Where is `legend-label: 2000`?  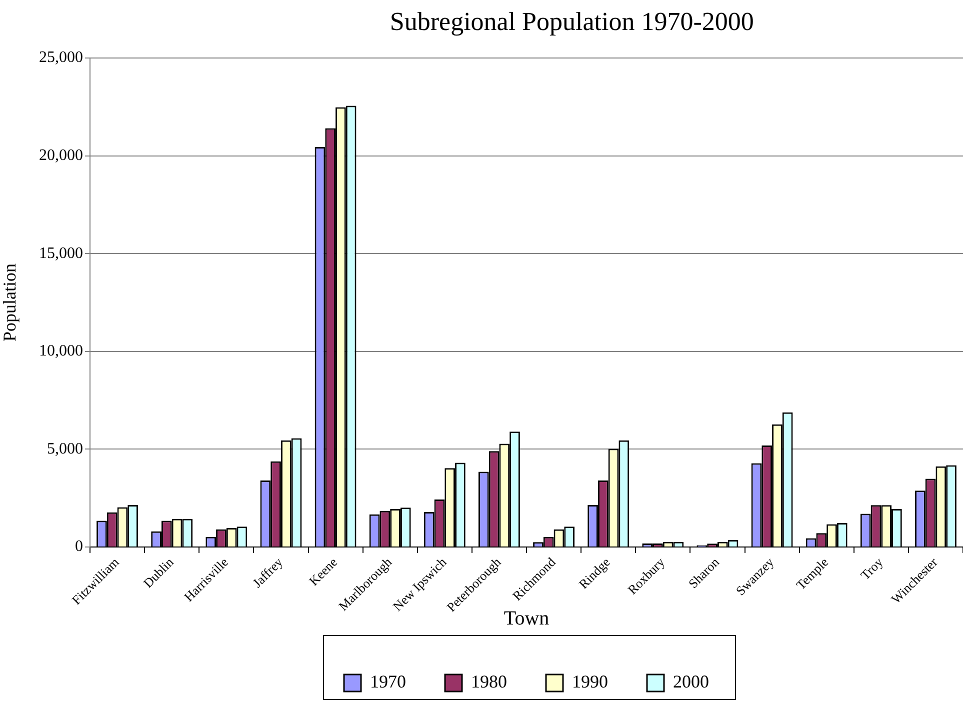
legend-label: 2000 is located at coordinates (691, 682).